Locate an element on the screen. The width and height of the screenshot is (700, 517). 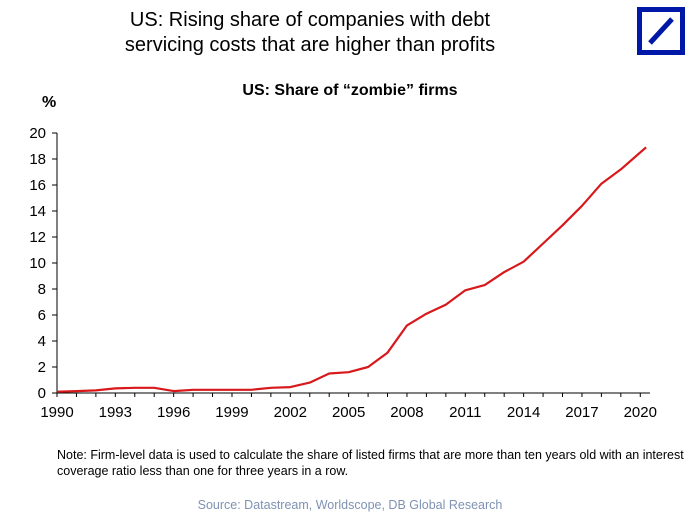
x-tick-label: 2017 is located at coordinates (581, 412).